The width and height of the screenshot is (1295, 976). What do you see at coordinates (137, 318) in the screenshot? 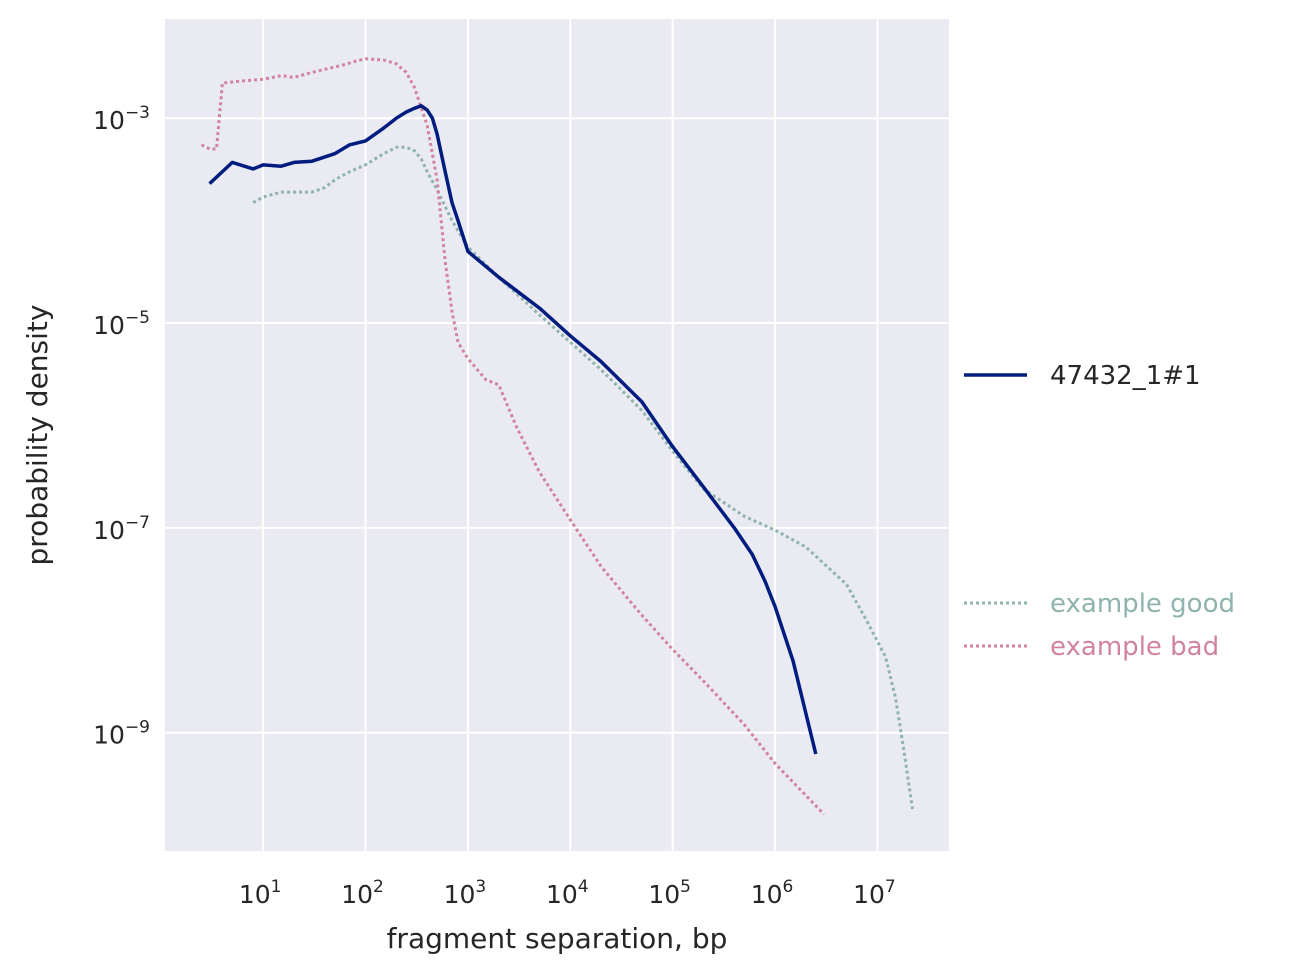
I see `y-tick-exponent: −5` at bounding box center [137, 318].